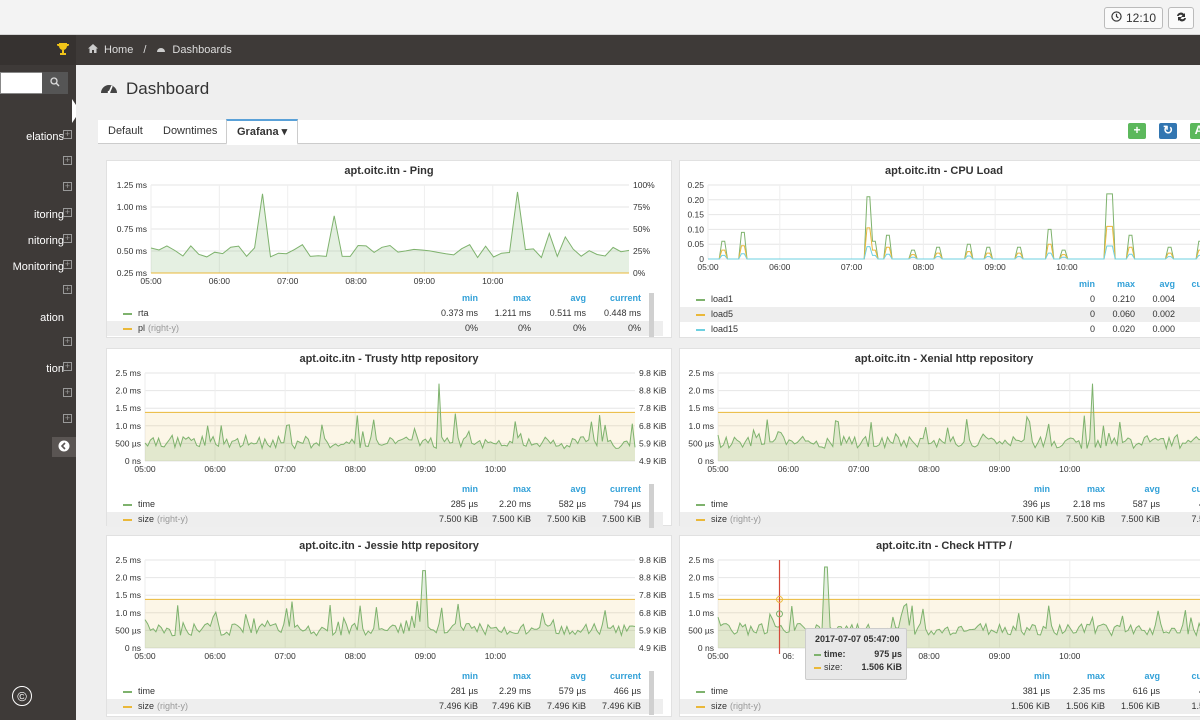  What do you see at coordinates (724, 329) in the screenshot?
I see `legend-series-name: load15` at bounding box center [724, 329].